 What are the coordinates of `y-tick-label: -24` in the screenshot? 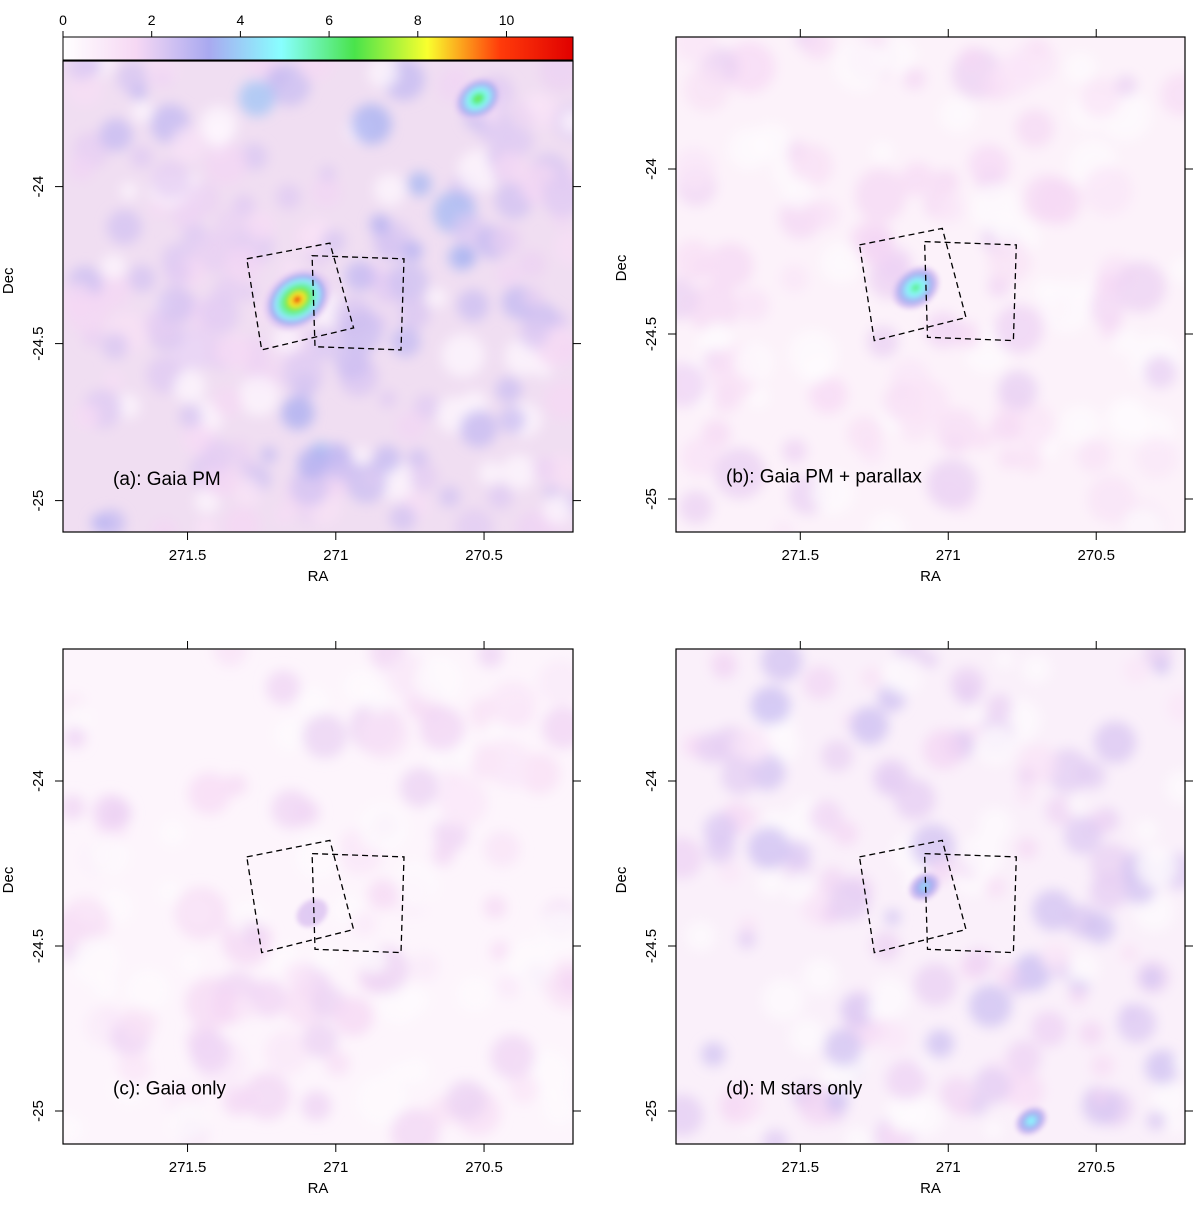 It's located at (38, 781).